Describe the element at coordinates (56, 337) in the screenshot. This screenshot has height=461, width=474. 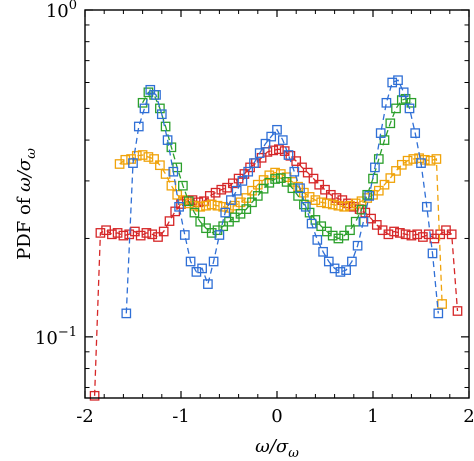
I see `y-tick-label: 10−1` at that location.